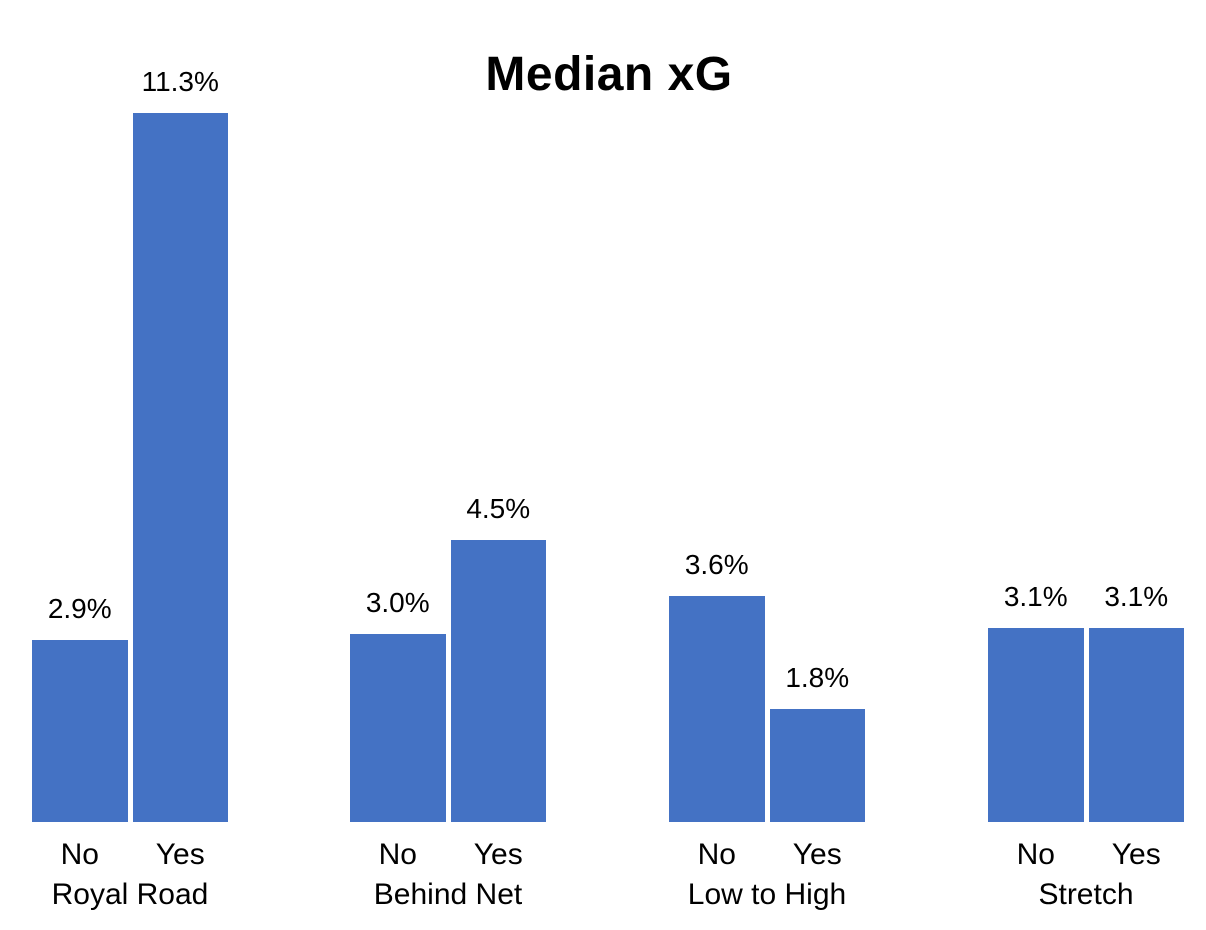  I want to click on tick-label-low-to-high-no: No, so click(716, 854).